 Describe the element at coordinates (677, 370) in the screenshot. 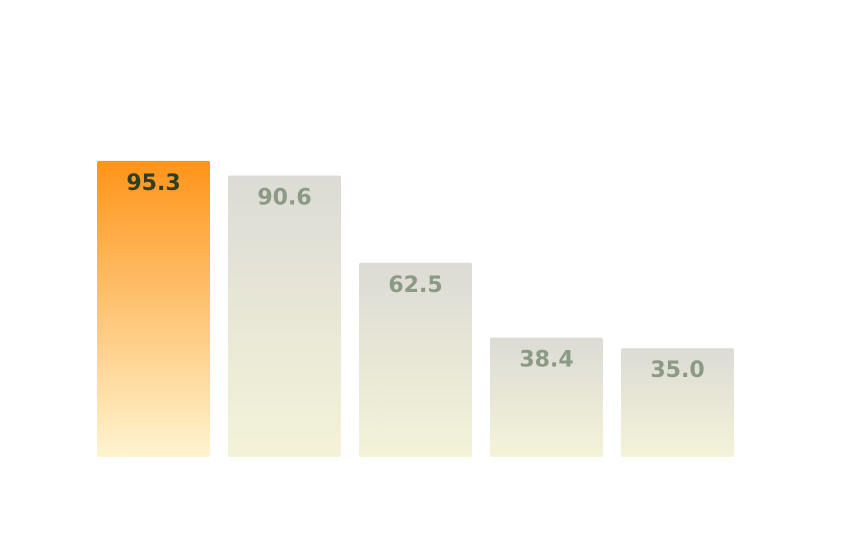

I see `bar-value-label-5: 35.0` at that location.